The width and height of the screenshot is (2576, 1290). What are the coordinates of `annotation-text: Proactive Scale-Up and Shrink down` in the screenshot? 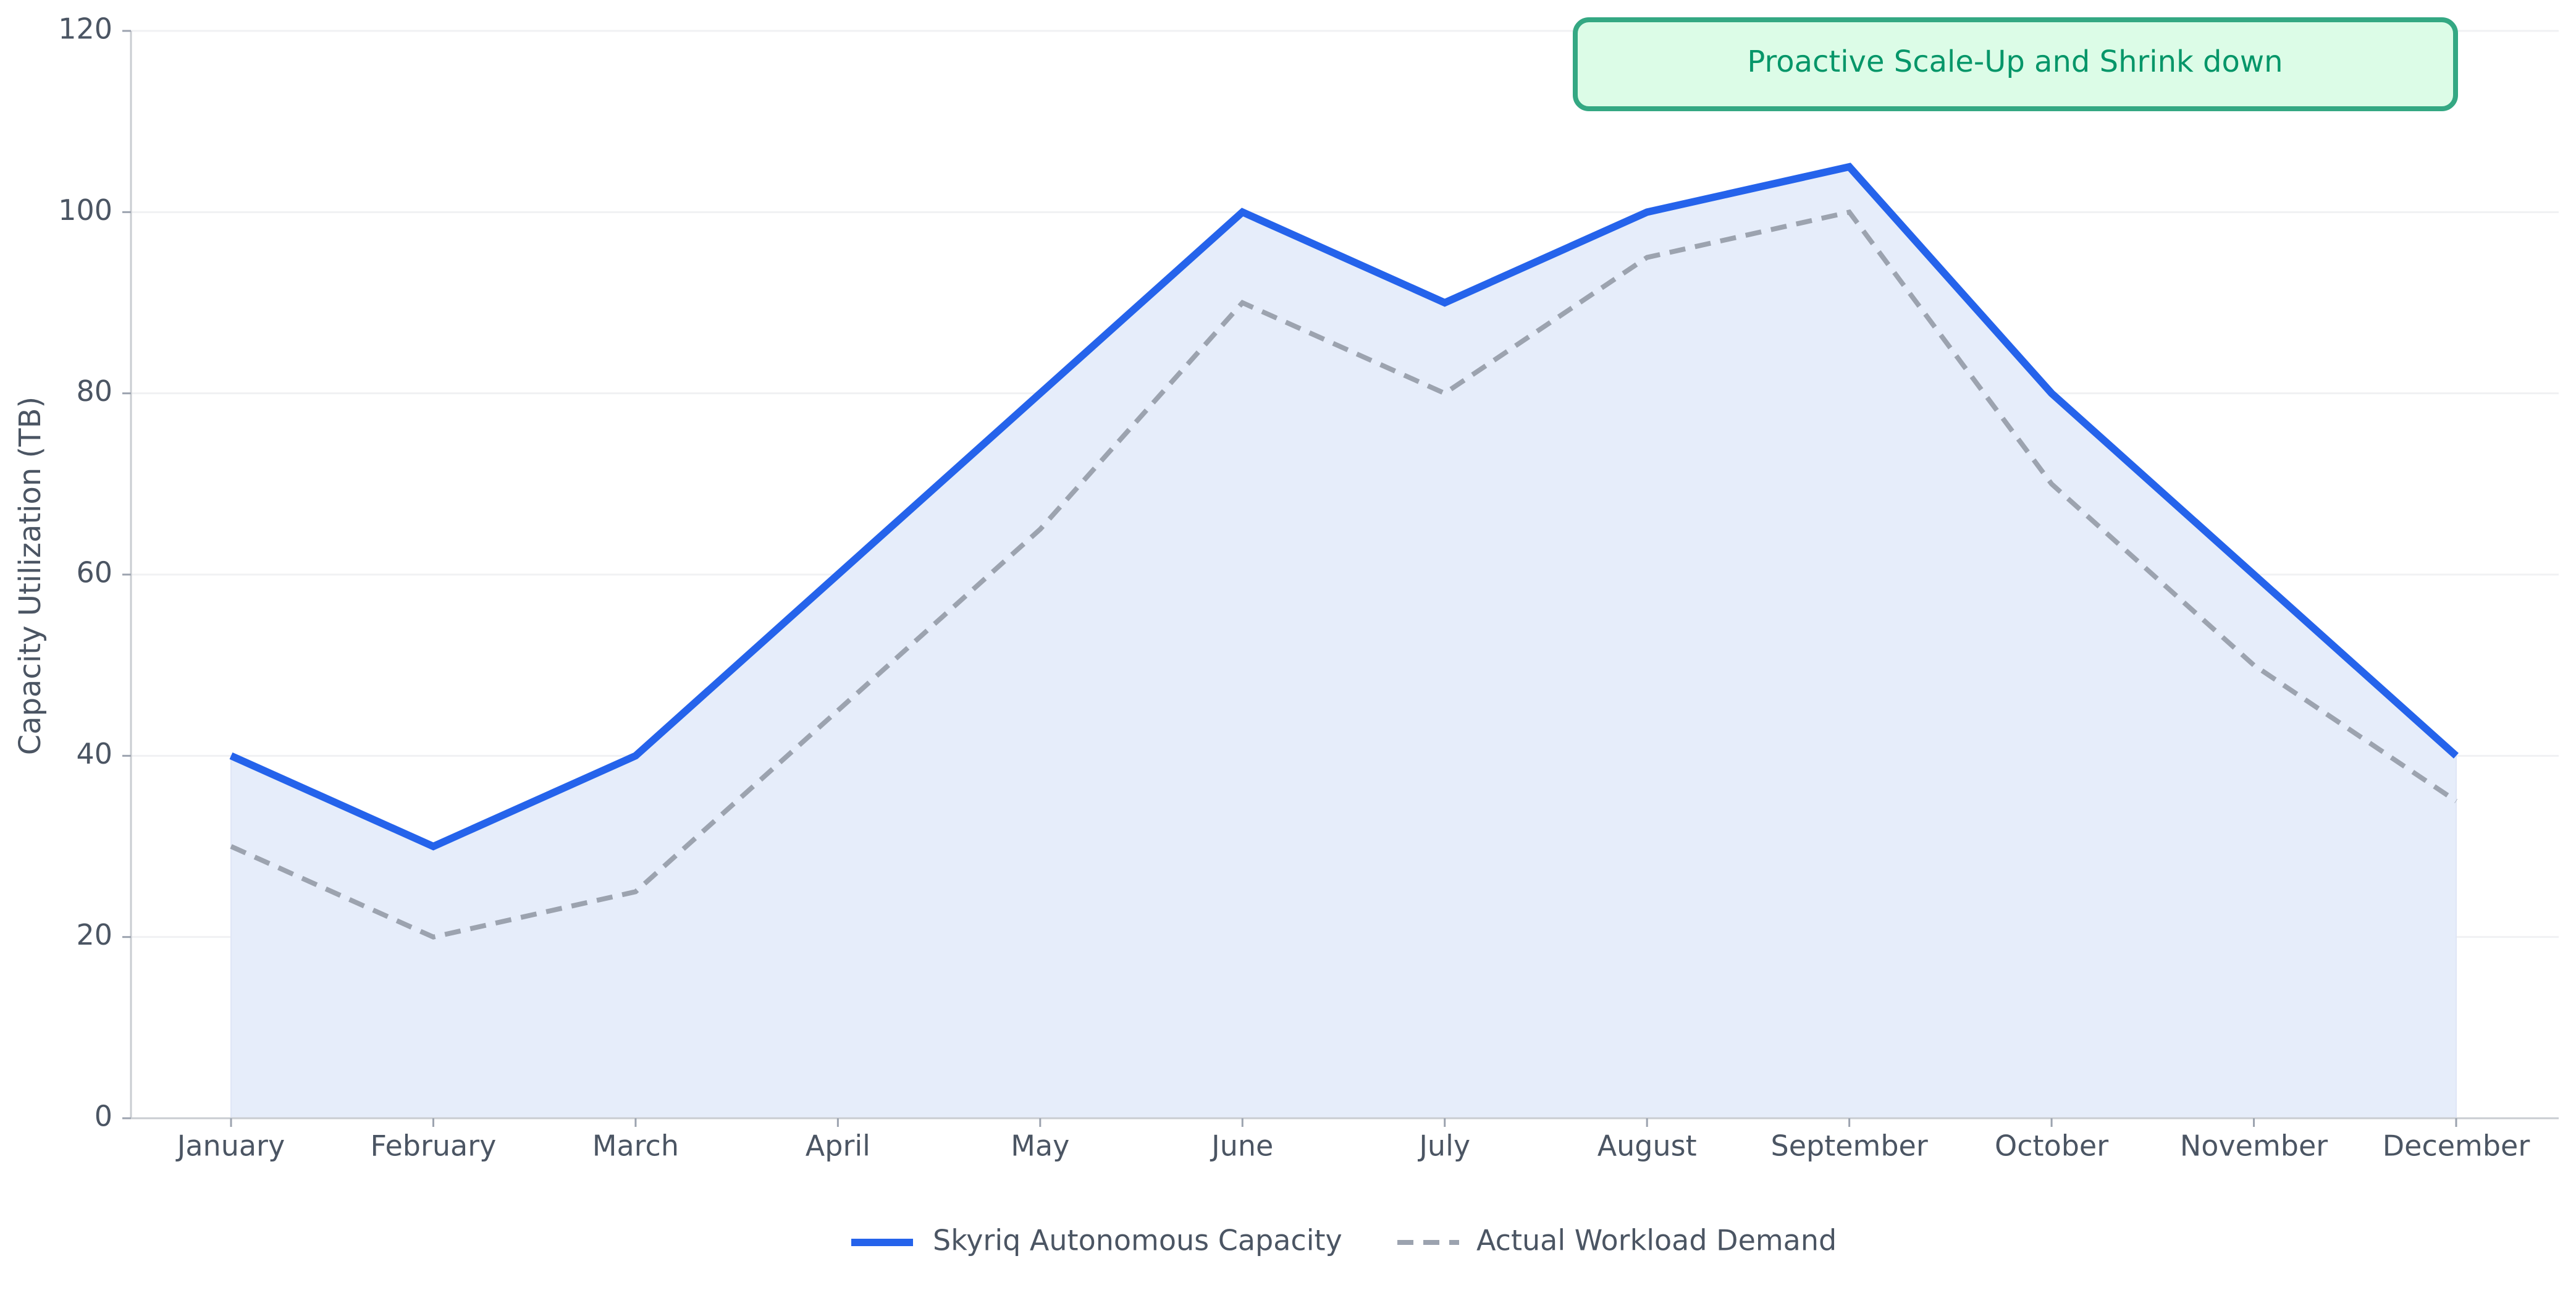 It's located at (2015, 61).